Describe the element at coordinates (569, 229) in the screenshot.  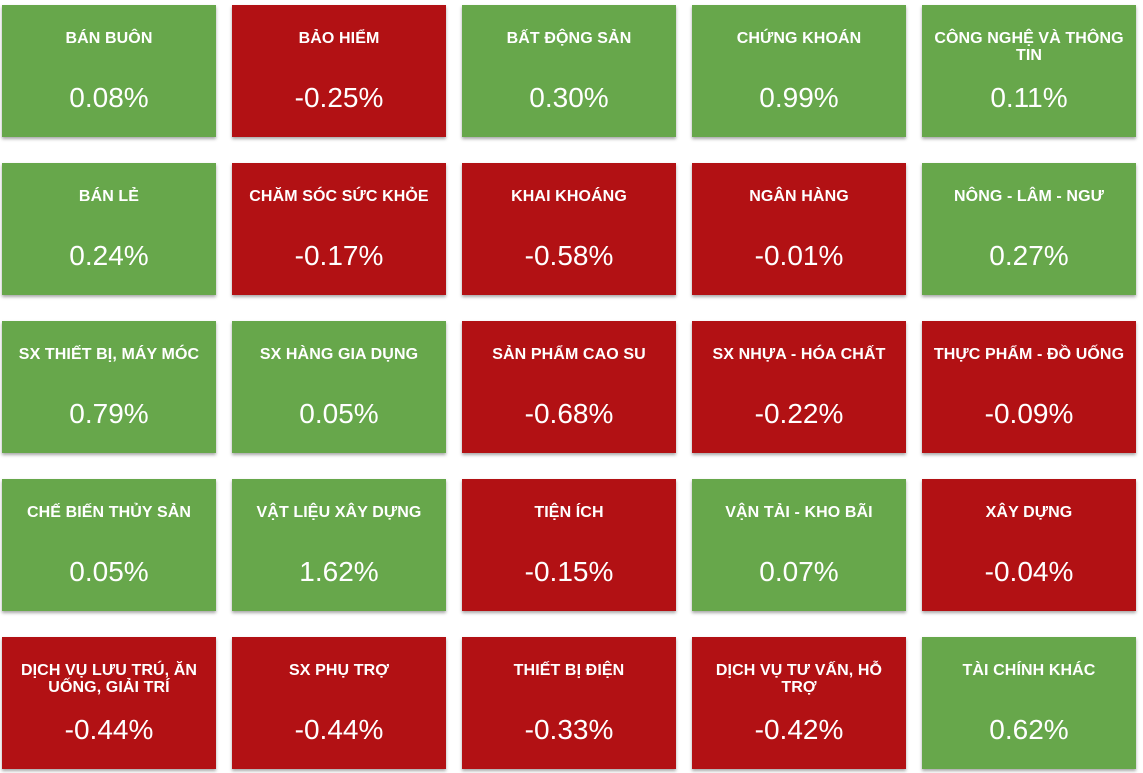
I see `sector-tile-khai-khoang: KHAI KHOÁNG -0.58%` at that location.